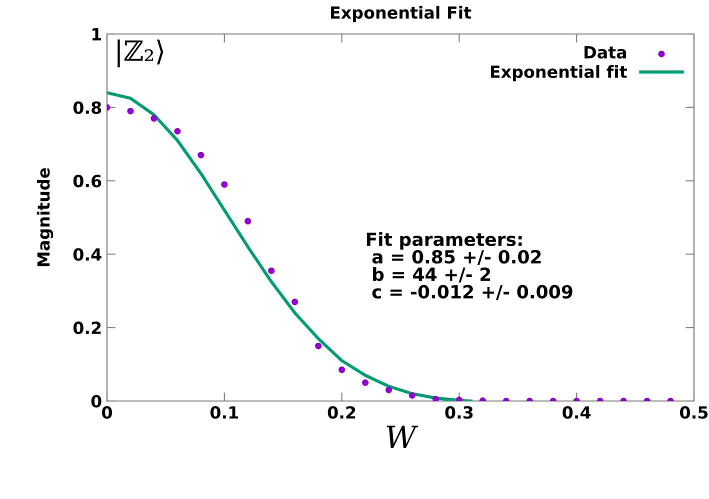 The image size is (709, 499). Describe the element at coordinates (87, 107) in the screenshot. I see `y-tick-label: 0.8` at that location.